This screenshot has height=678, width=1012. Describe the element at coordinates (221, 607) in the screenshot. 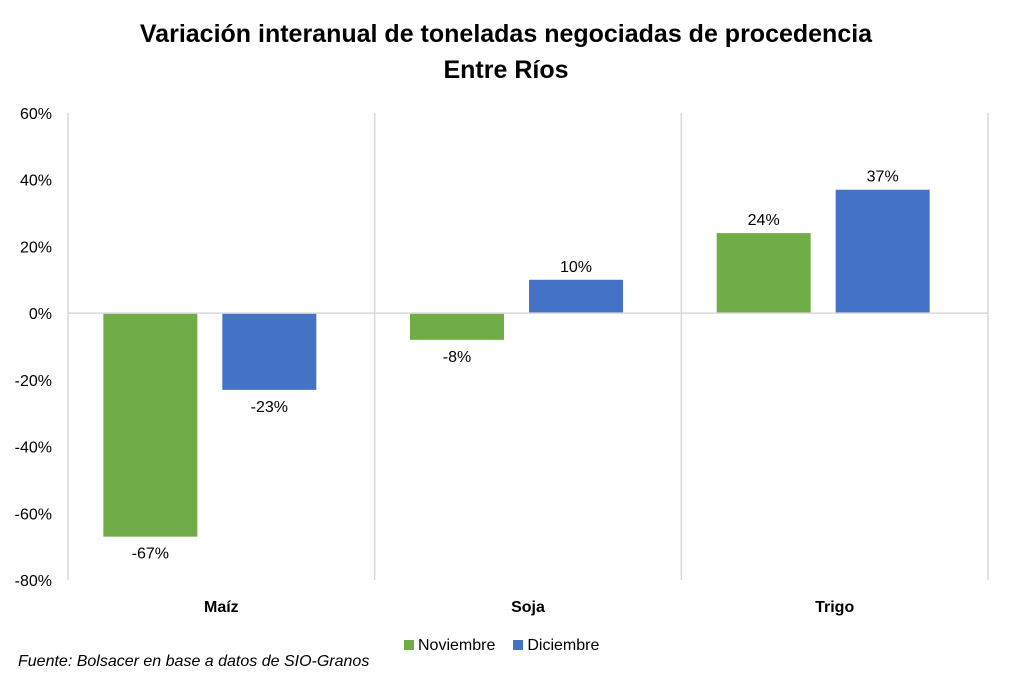

I see `x-tick-label: Maíz` at that location.